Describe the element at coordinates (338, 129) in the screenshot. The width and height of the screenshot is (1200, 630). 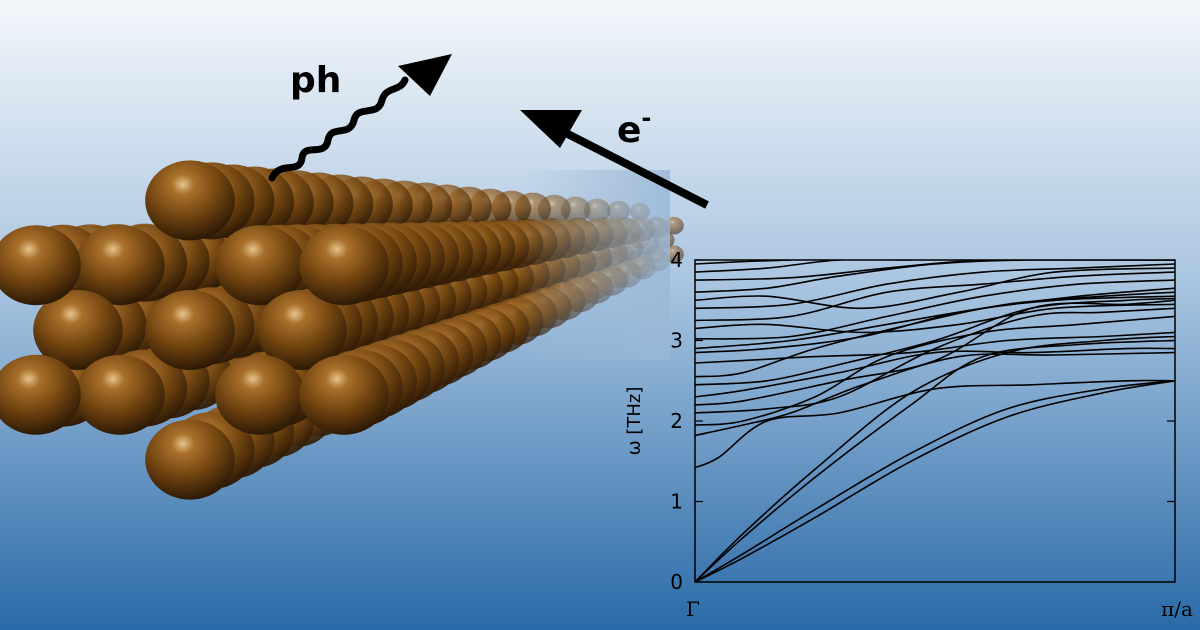
I see `phonon-wave` at that location.